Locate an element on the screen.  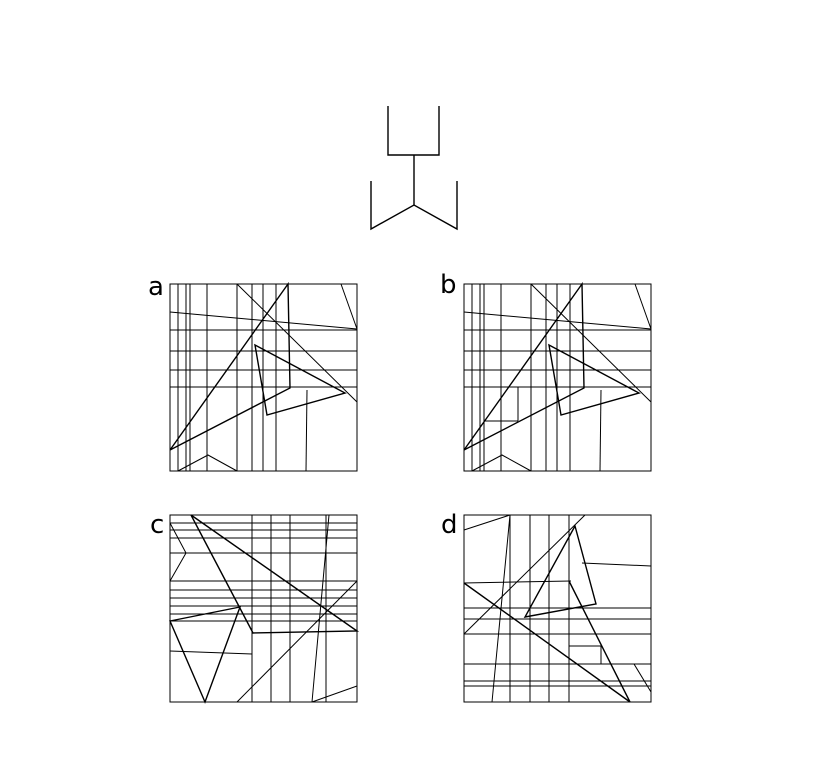
panel-d-figure is located at coordinates (557, 608).